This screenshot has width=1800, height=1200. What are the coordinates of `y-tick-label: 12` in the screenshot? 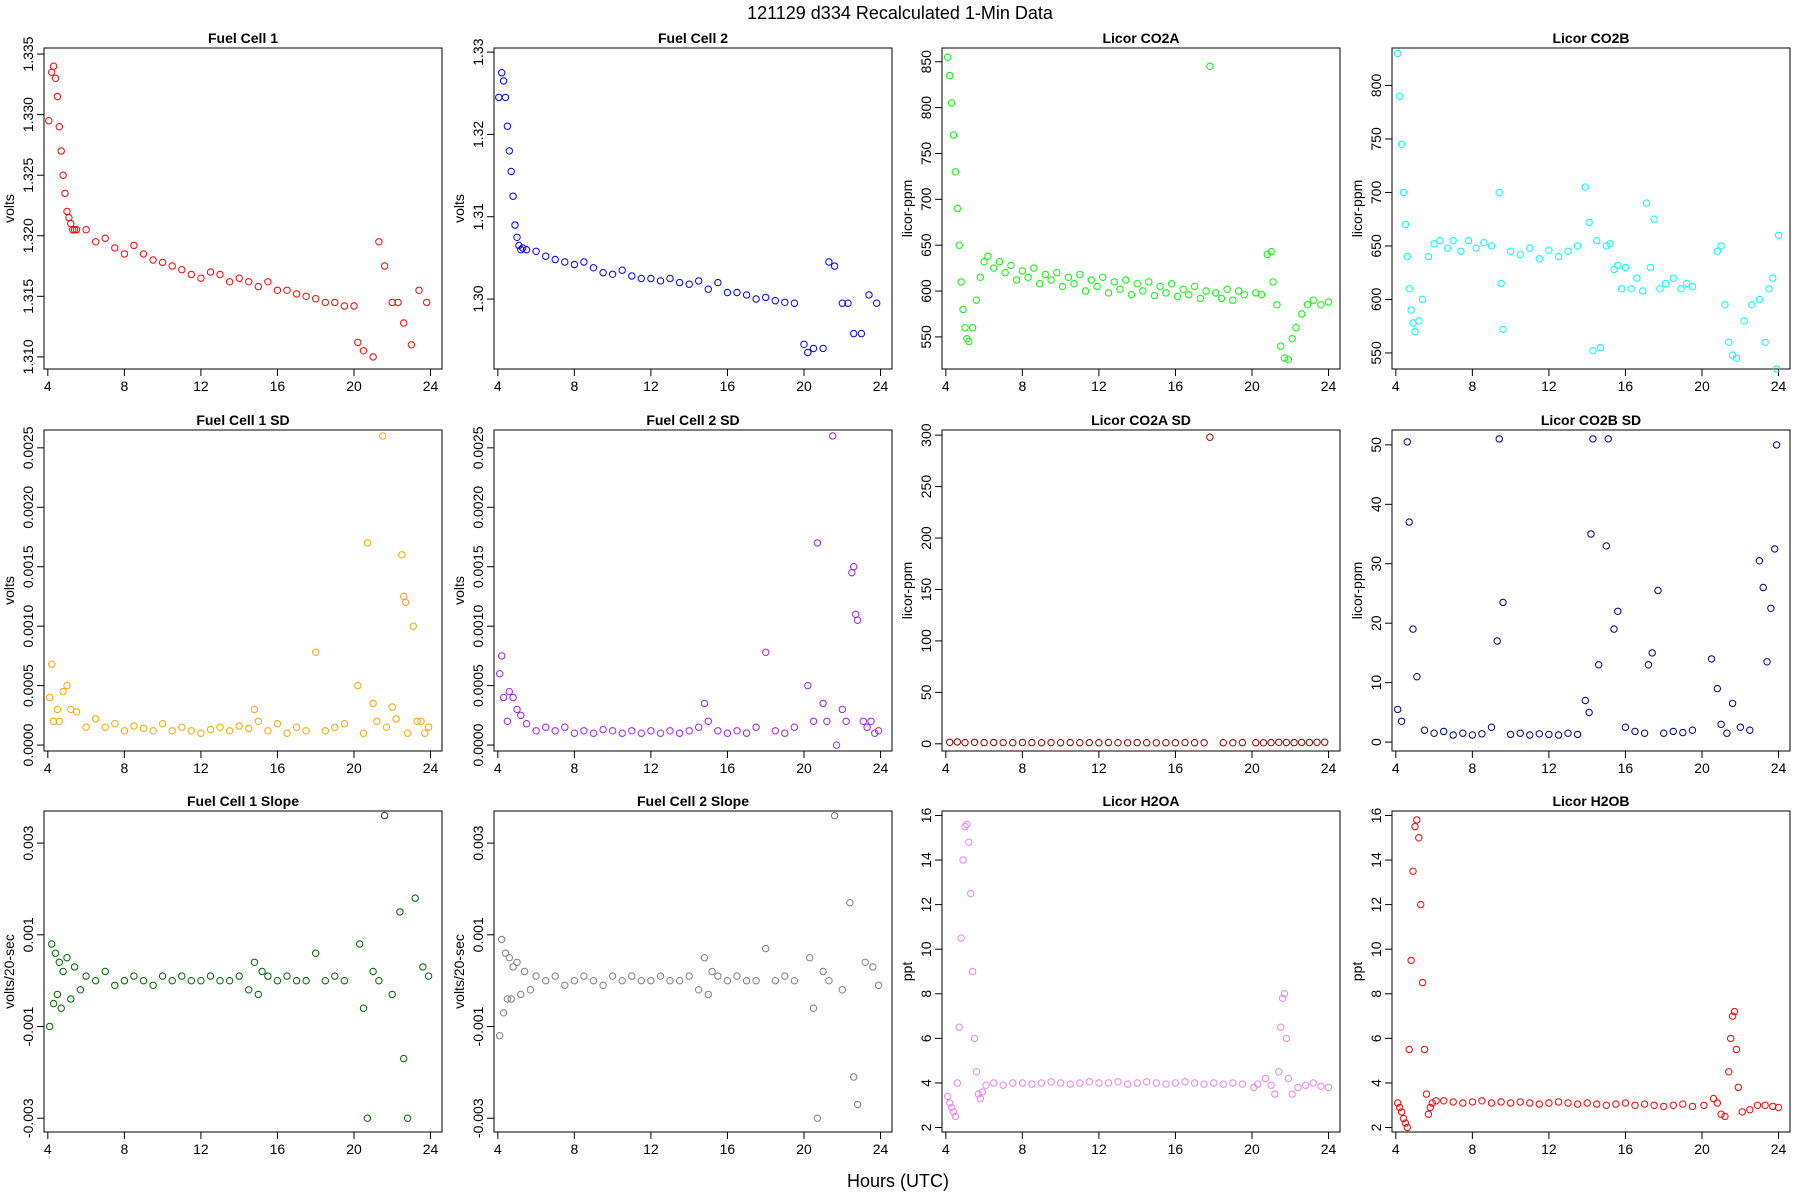 It's located at (1376, 905).